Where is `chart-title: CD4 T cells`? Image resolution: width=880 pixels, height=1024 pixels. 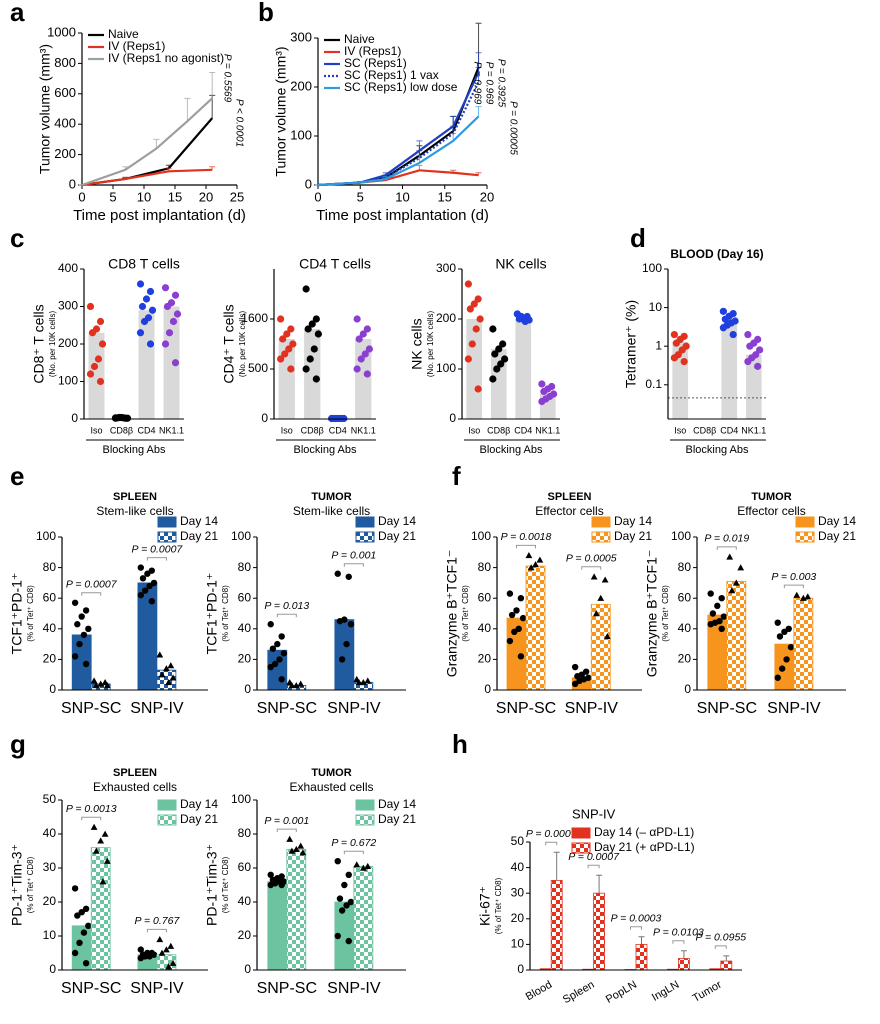
chart-title: CD4 T cells is located at coordinates (335, 264).